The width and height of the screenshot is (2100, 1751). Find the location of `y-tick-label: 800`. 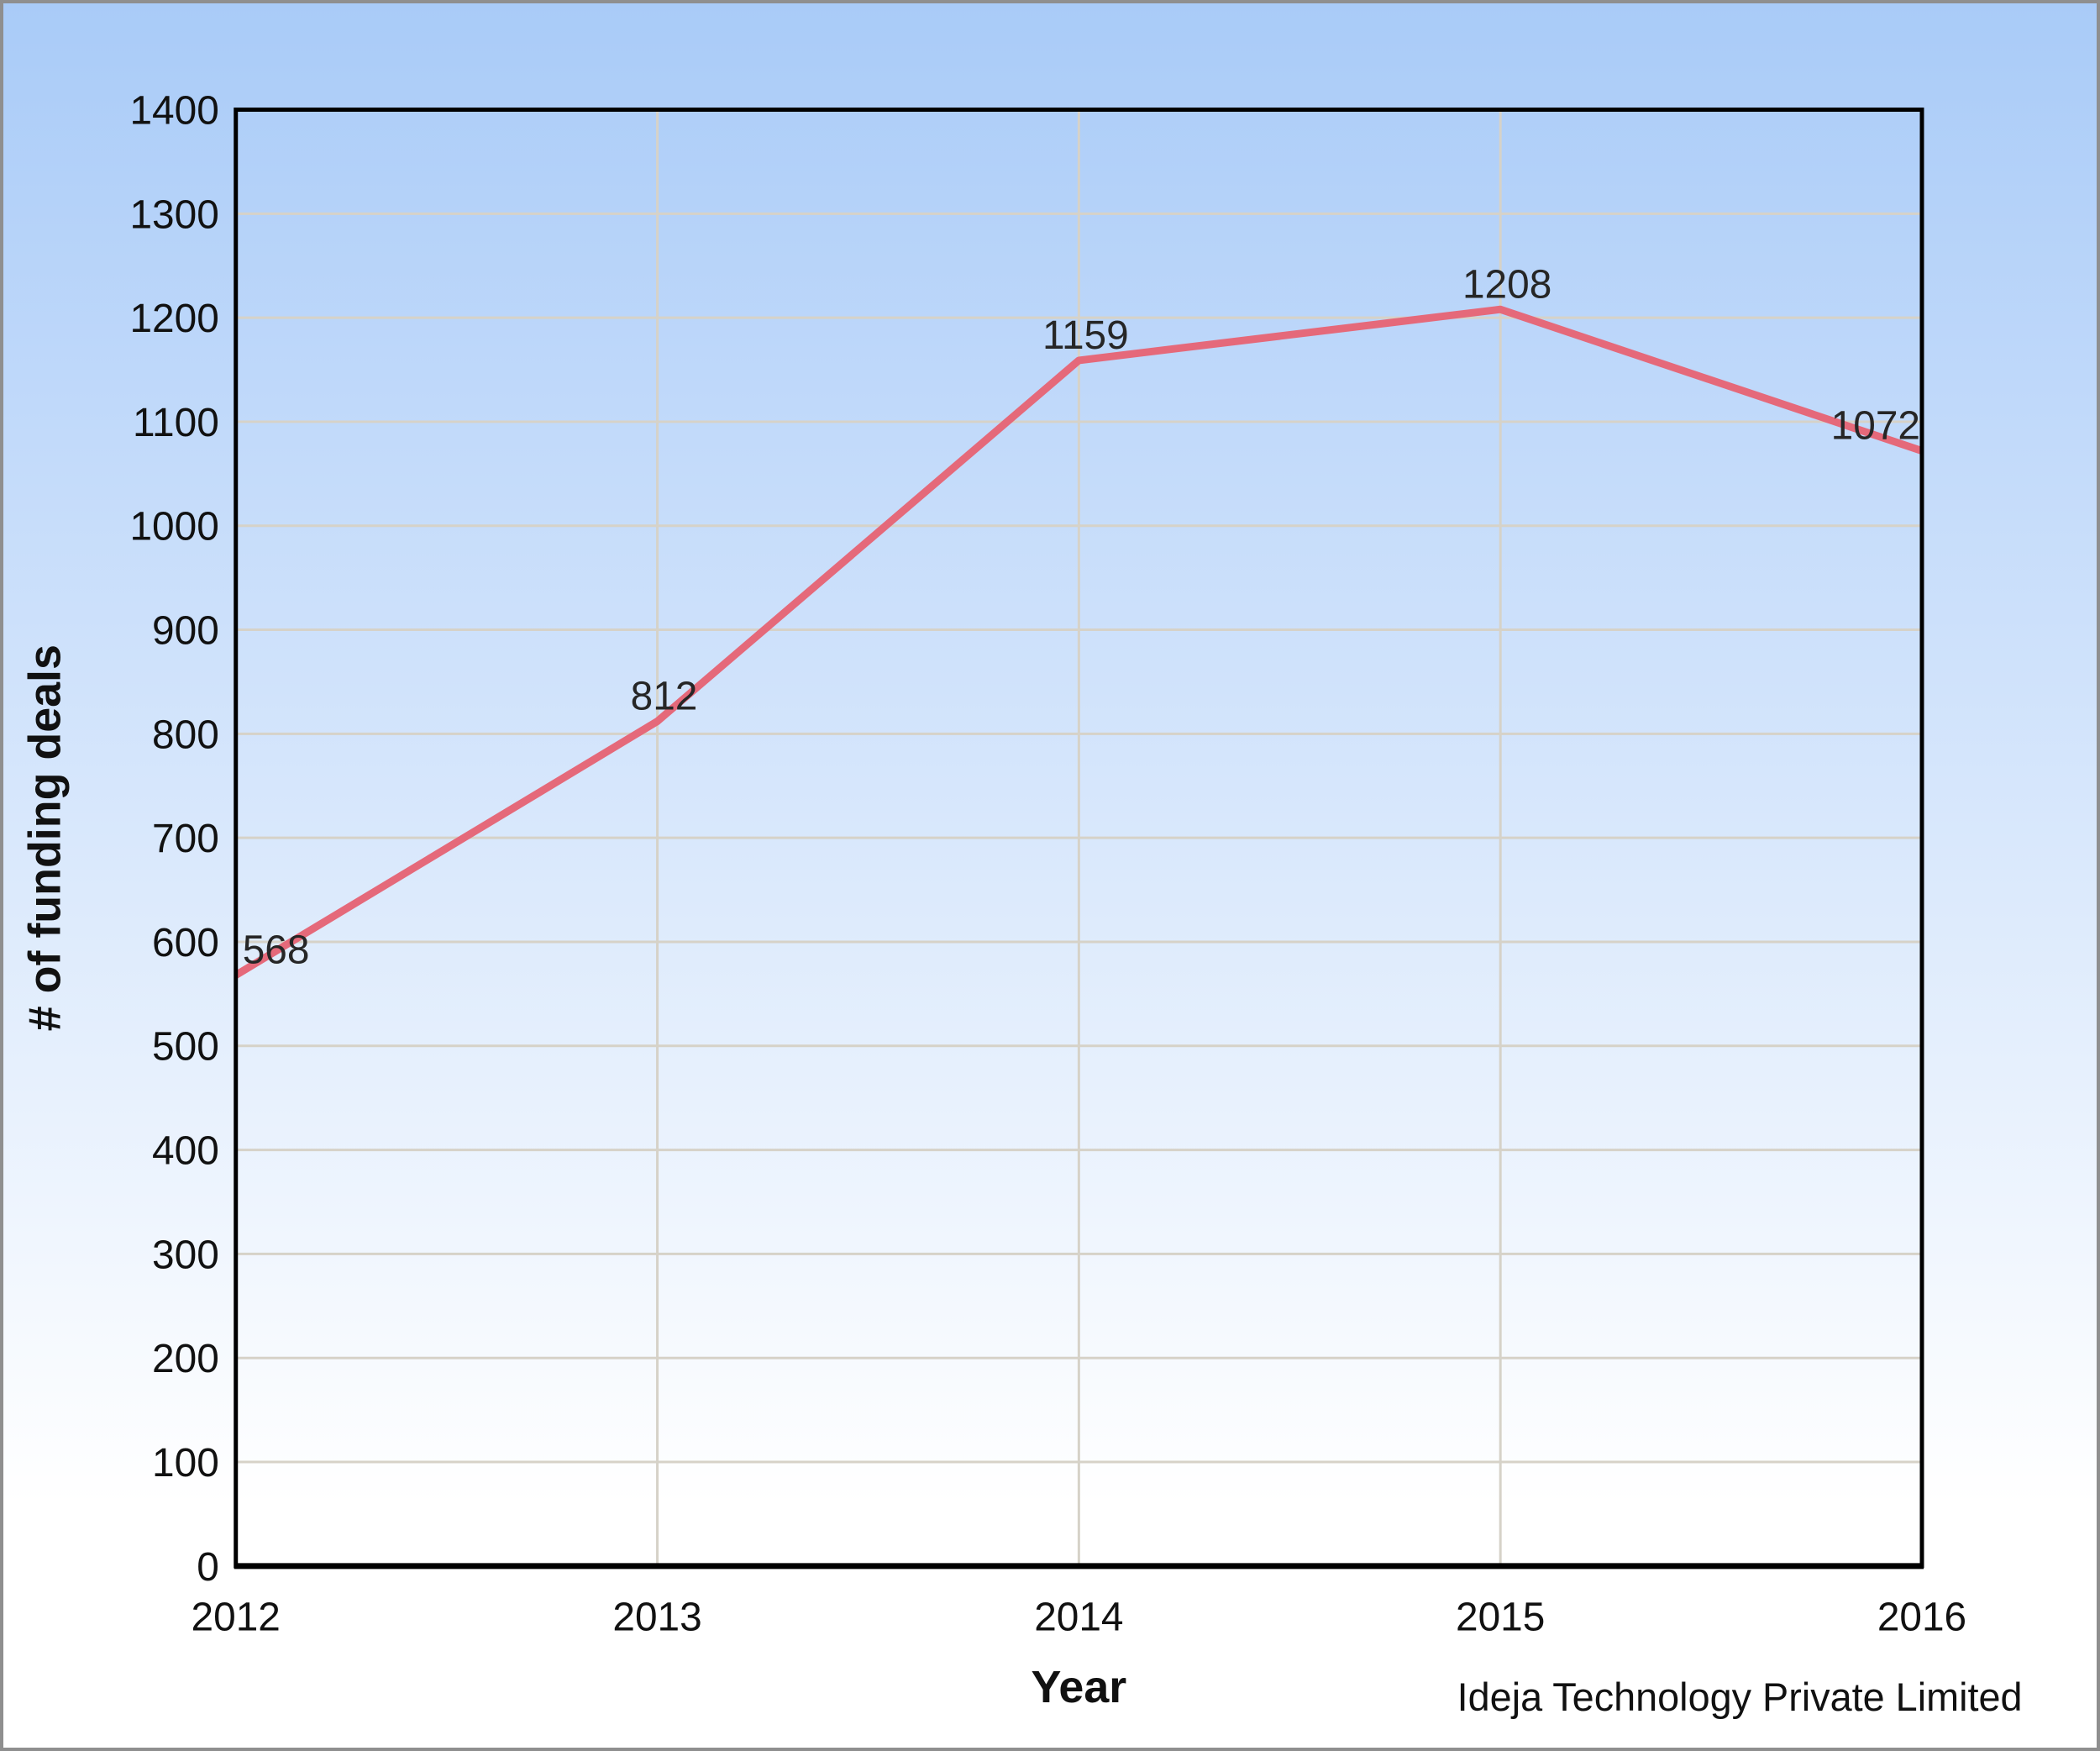

y-tick-label: 800 is located at coordinates (185, 734).